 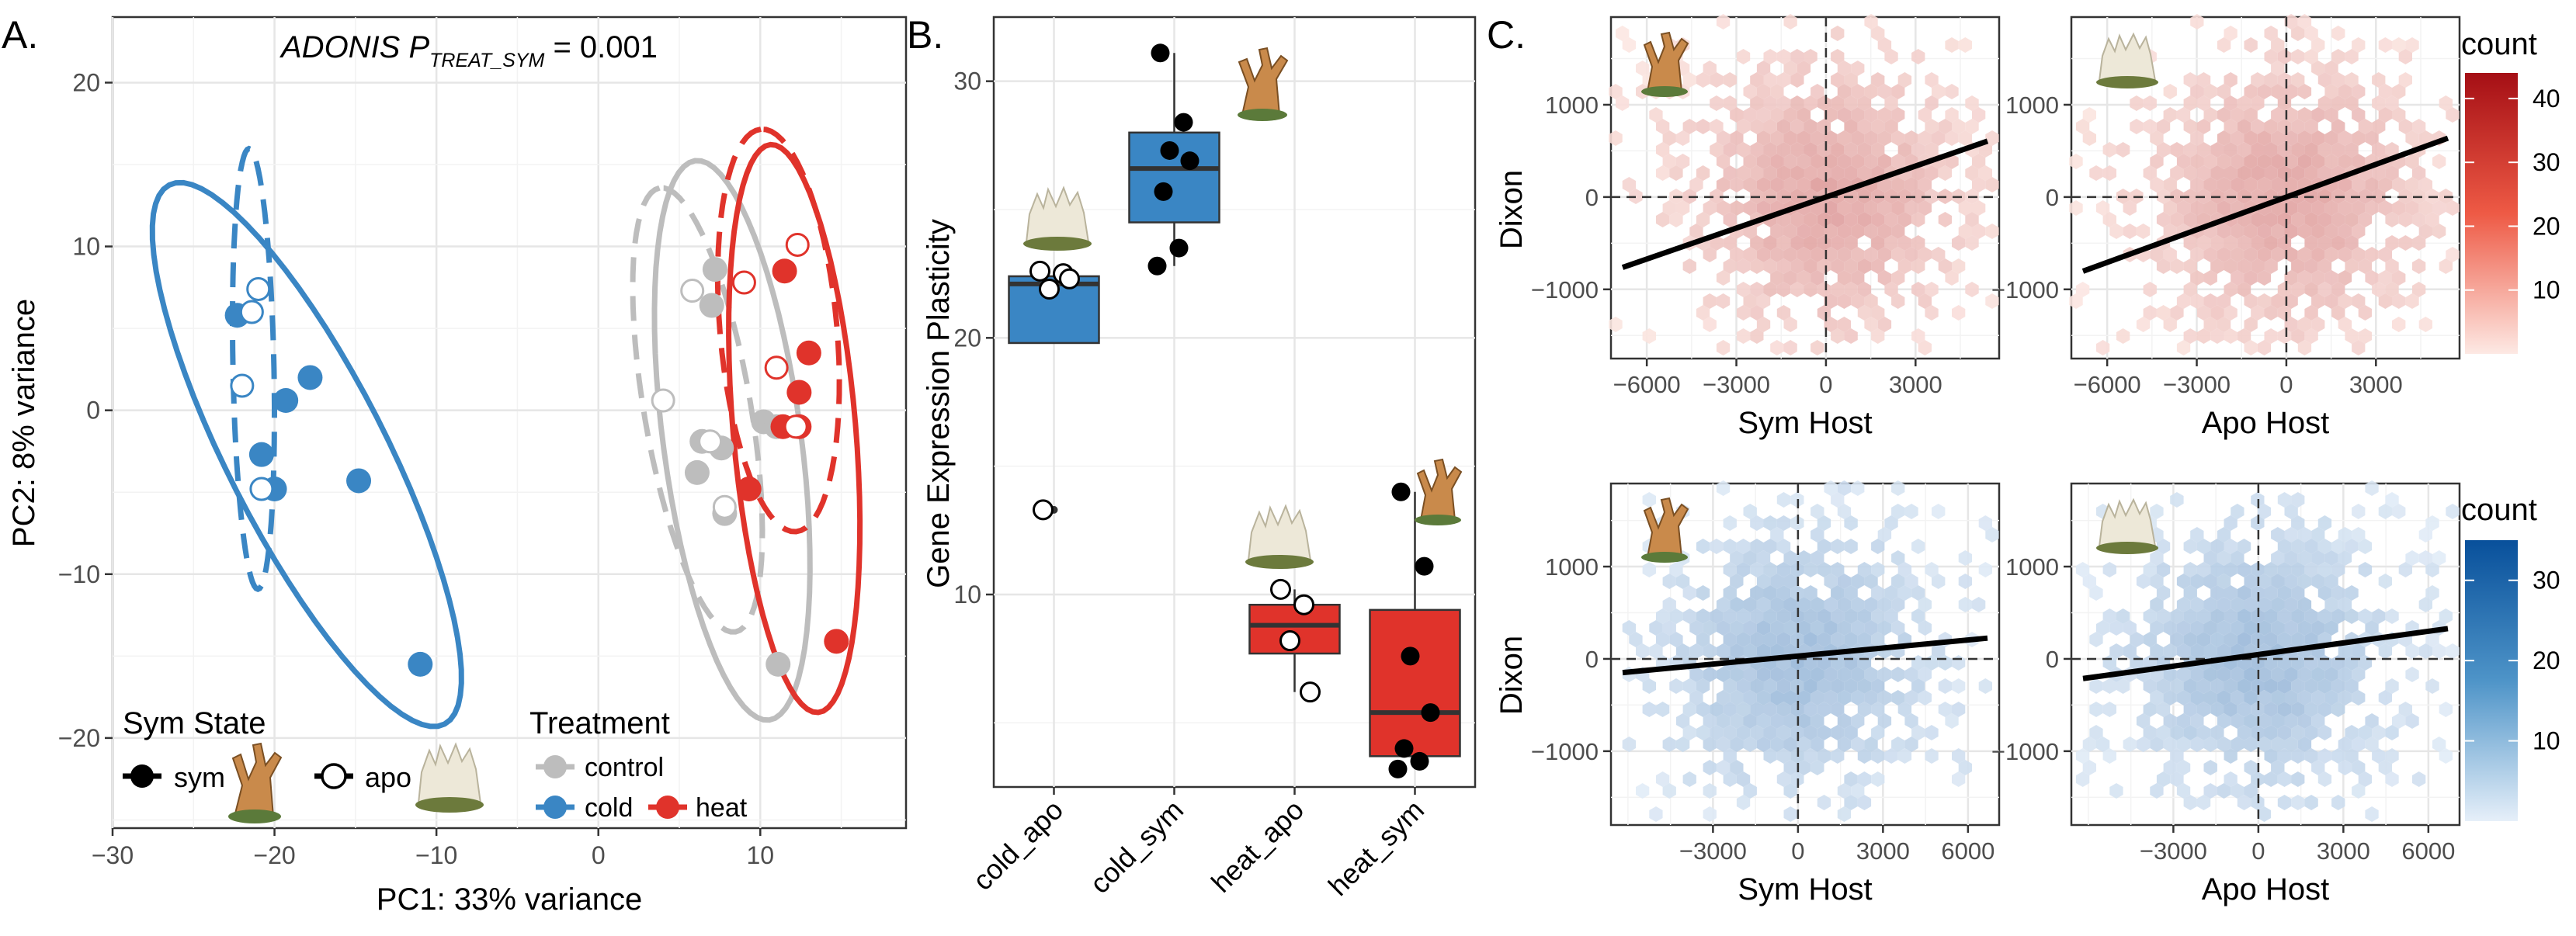 What do you see at coordinates (1257, 847) in the screenshot?
I see `plasticity-category-label: heat_apo` at bounding box center [1257, 847].